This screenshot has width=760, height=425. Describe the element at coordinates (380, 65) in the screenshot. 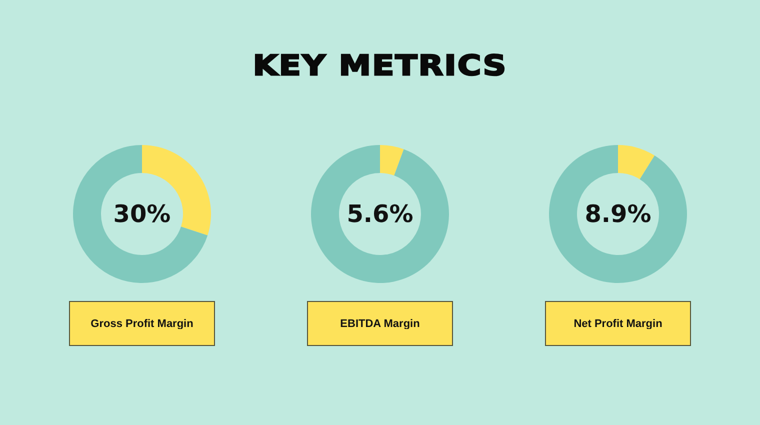

I see `text: KEY METRICS` at that location.